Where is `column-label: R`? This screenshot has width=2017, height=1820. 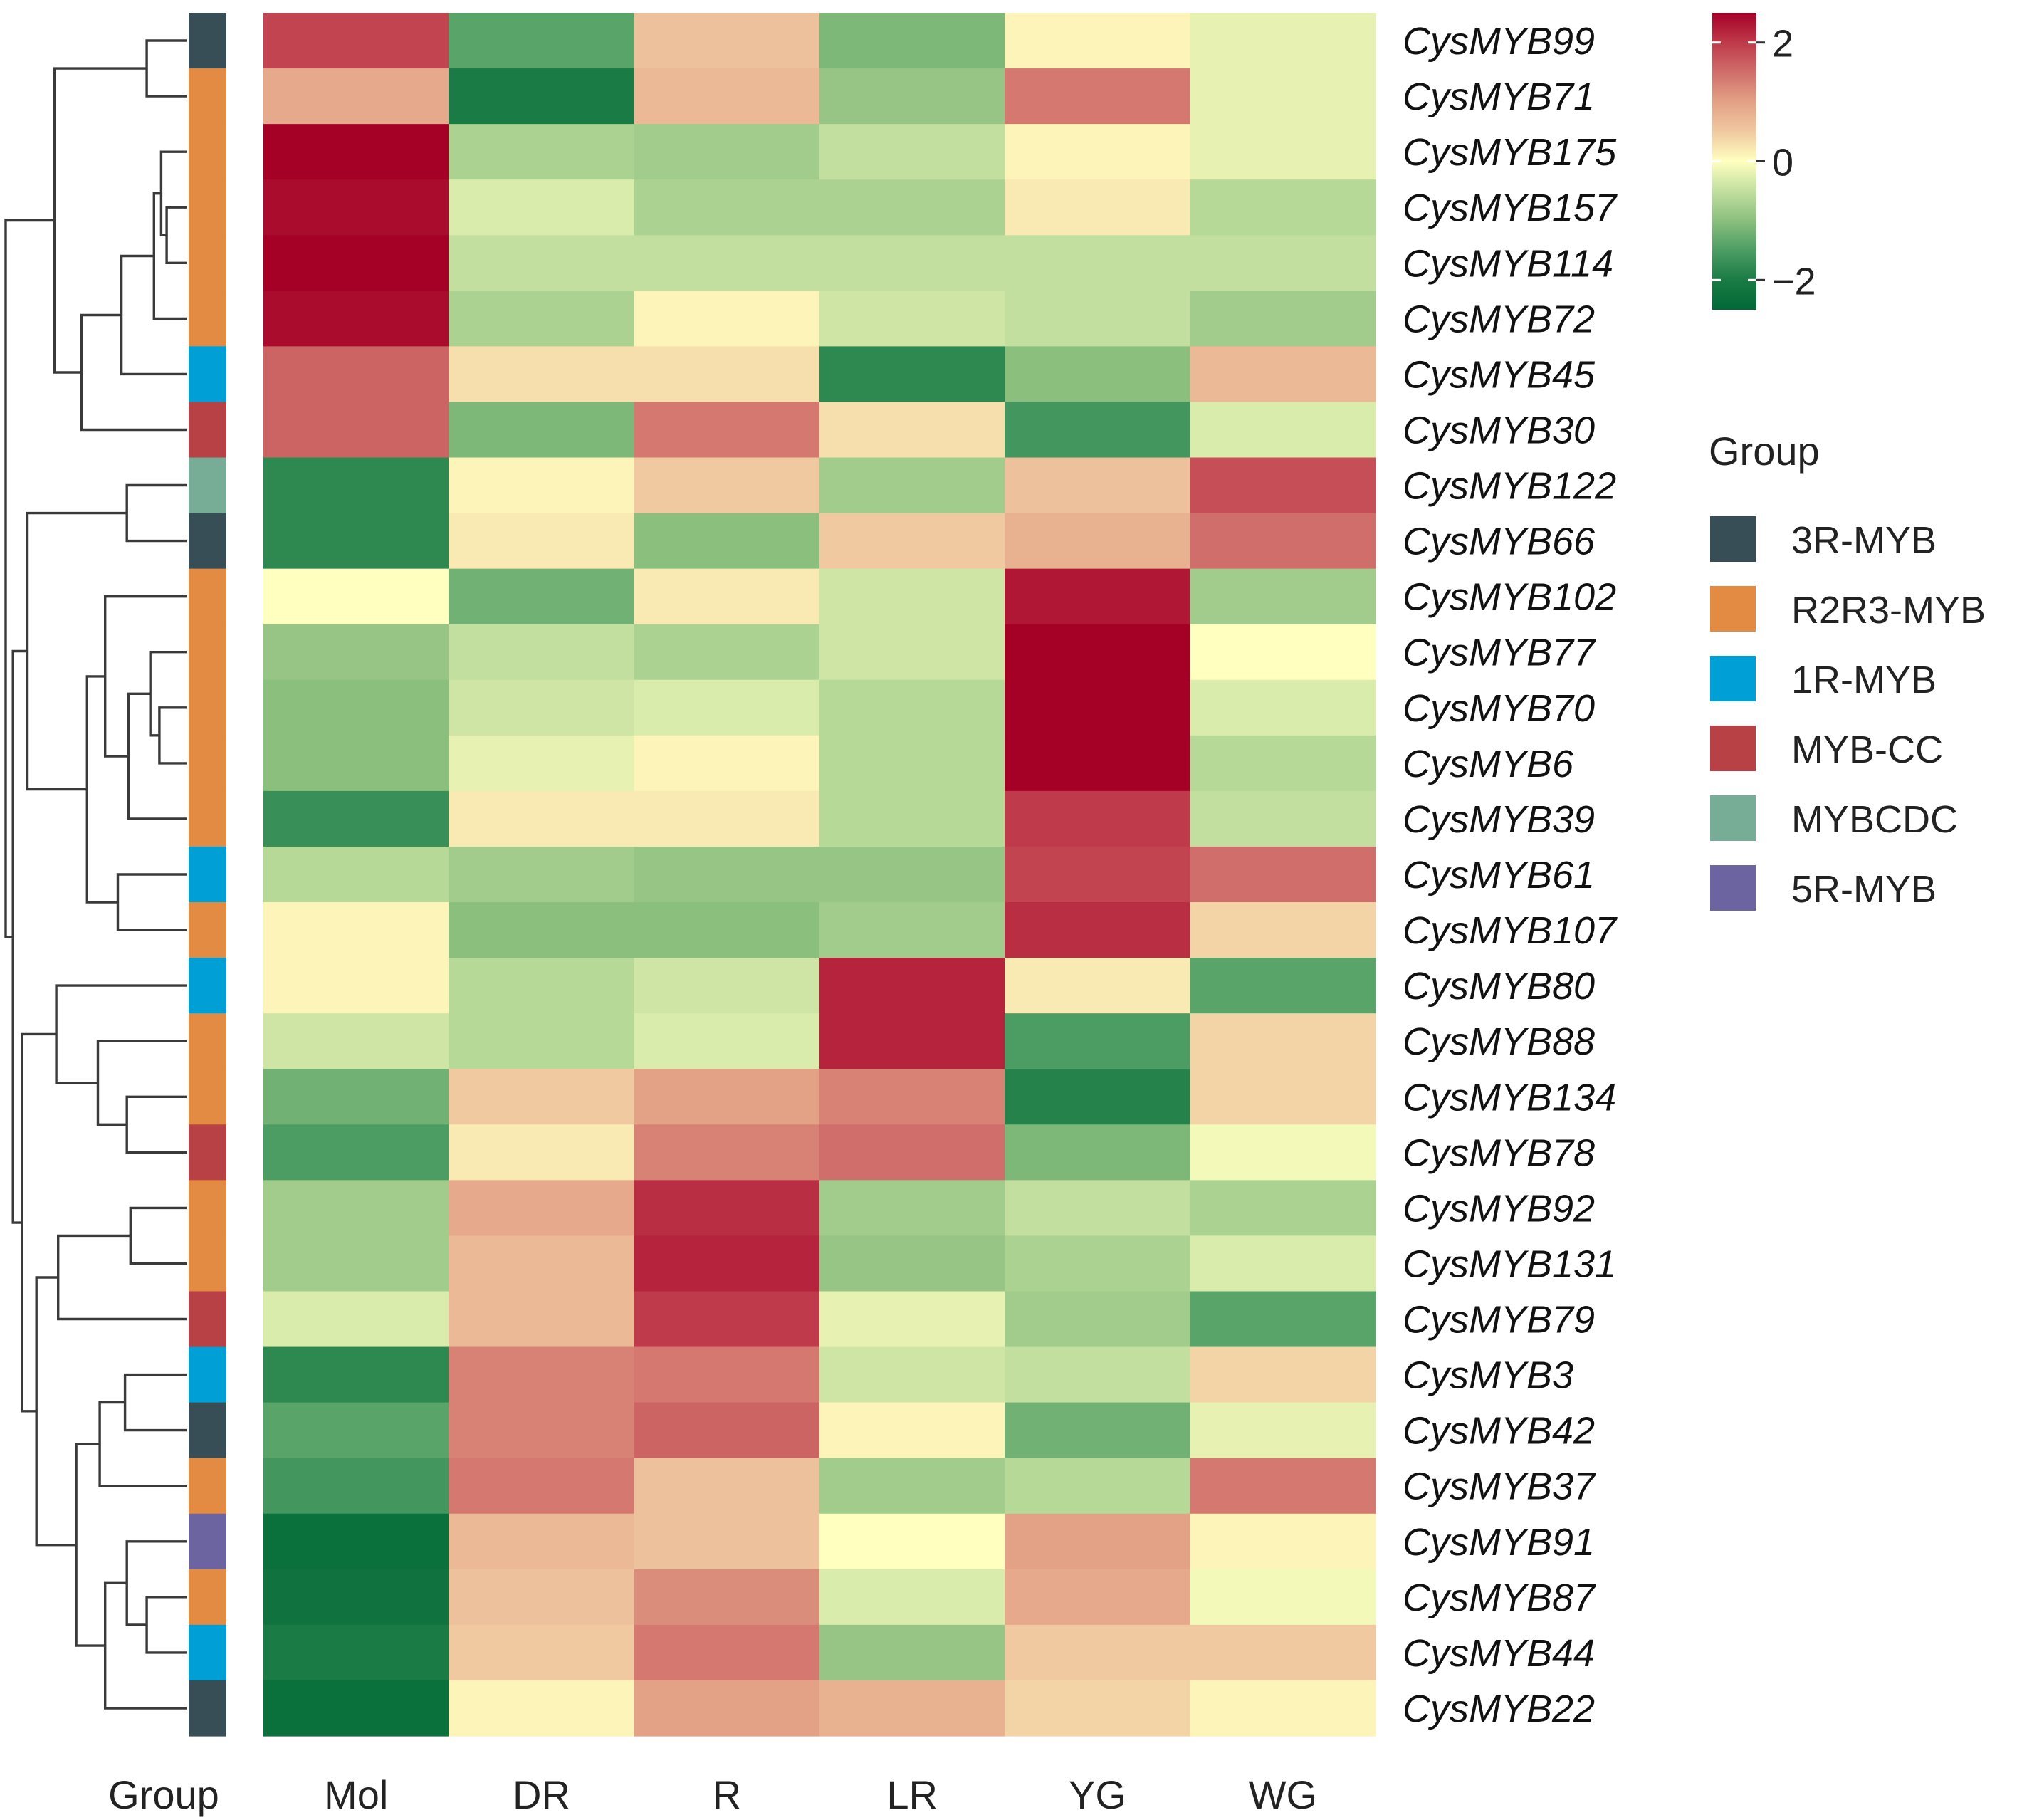
column-label: R is located at coordinates (727, 1794).